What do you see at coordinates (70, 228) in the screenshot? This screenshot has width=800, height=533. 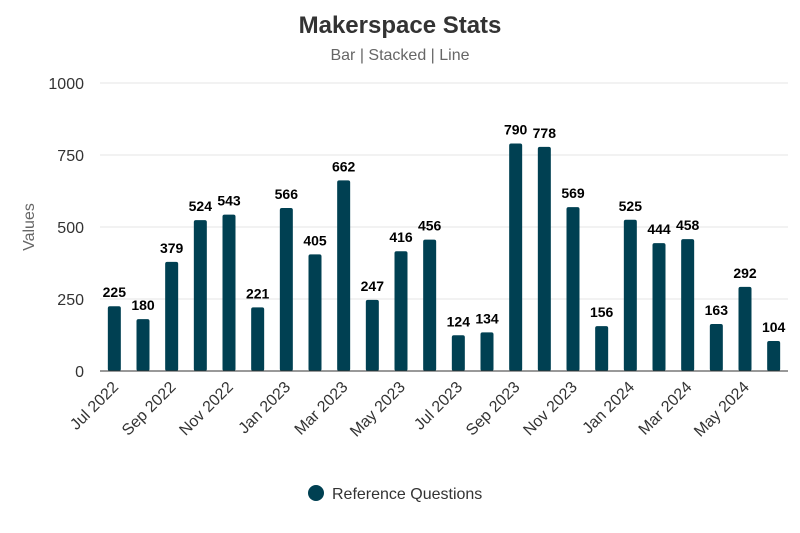 I see `y-tick-label: 500` at bounding box center [70, 228].